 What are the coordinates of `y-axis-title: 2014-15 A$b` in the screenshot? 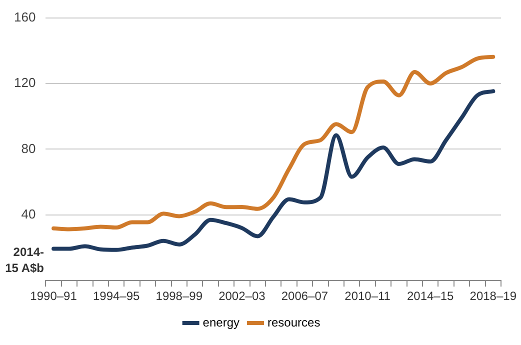 It's located at (24, 260).